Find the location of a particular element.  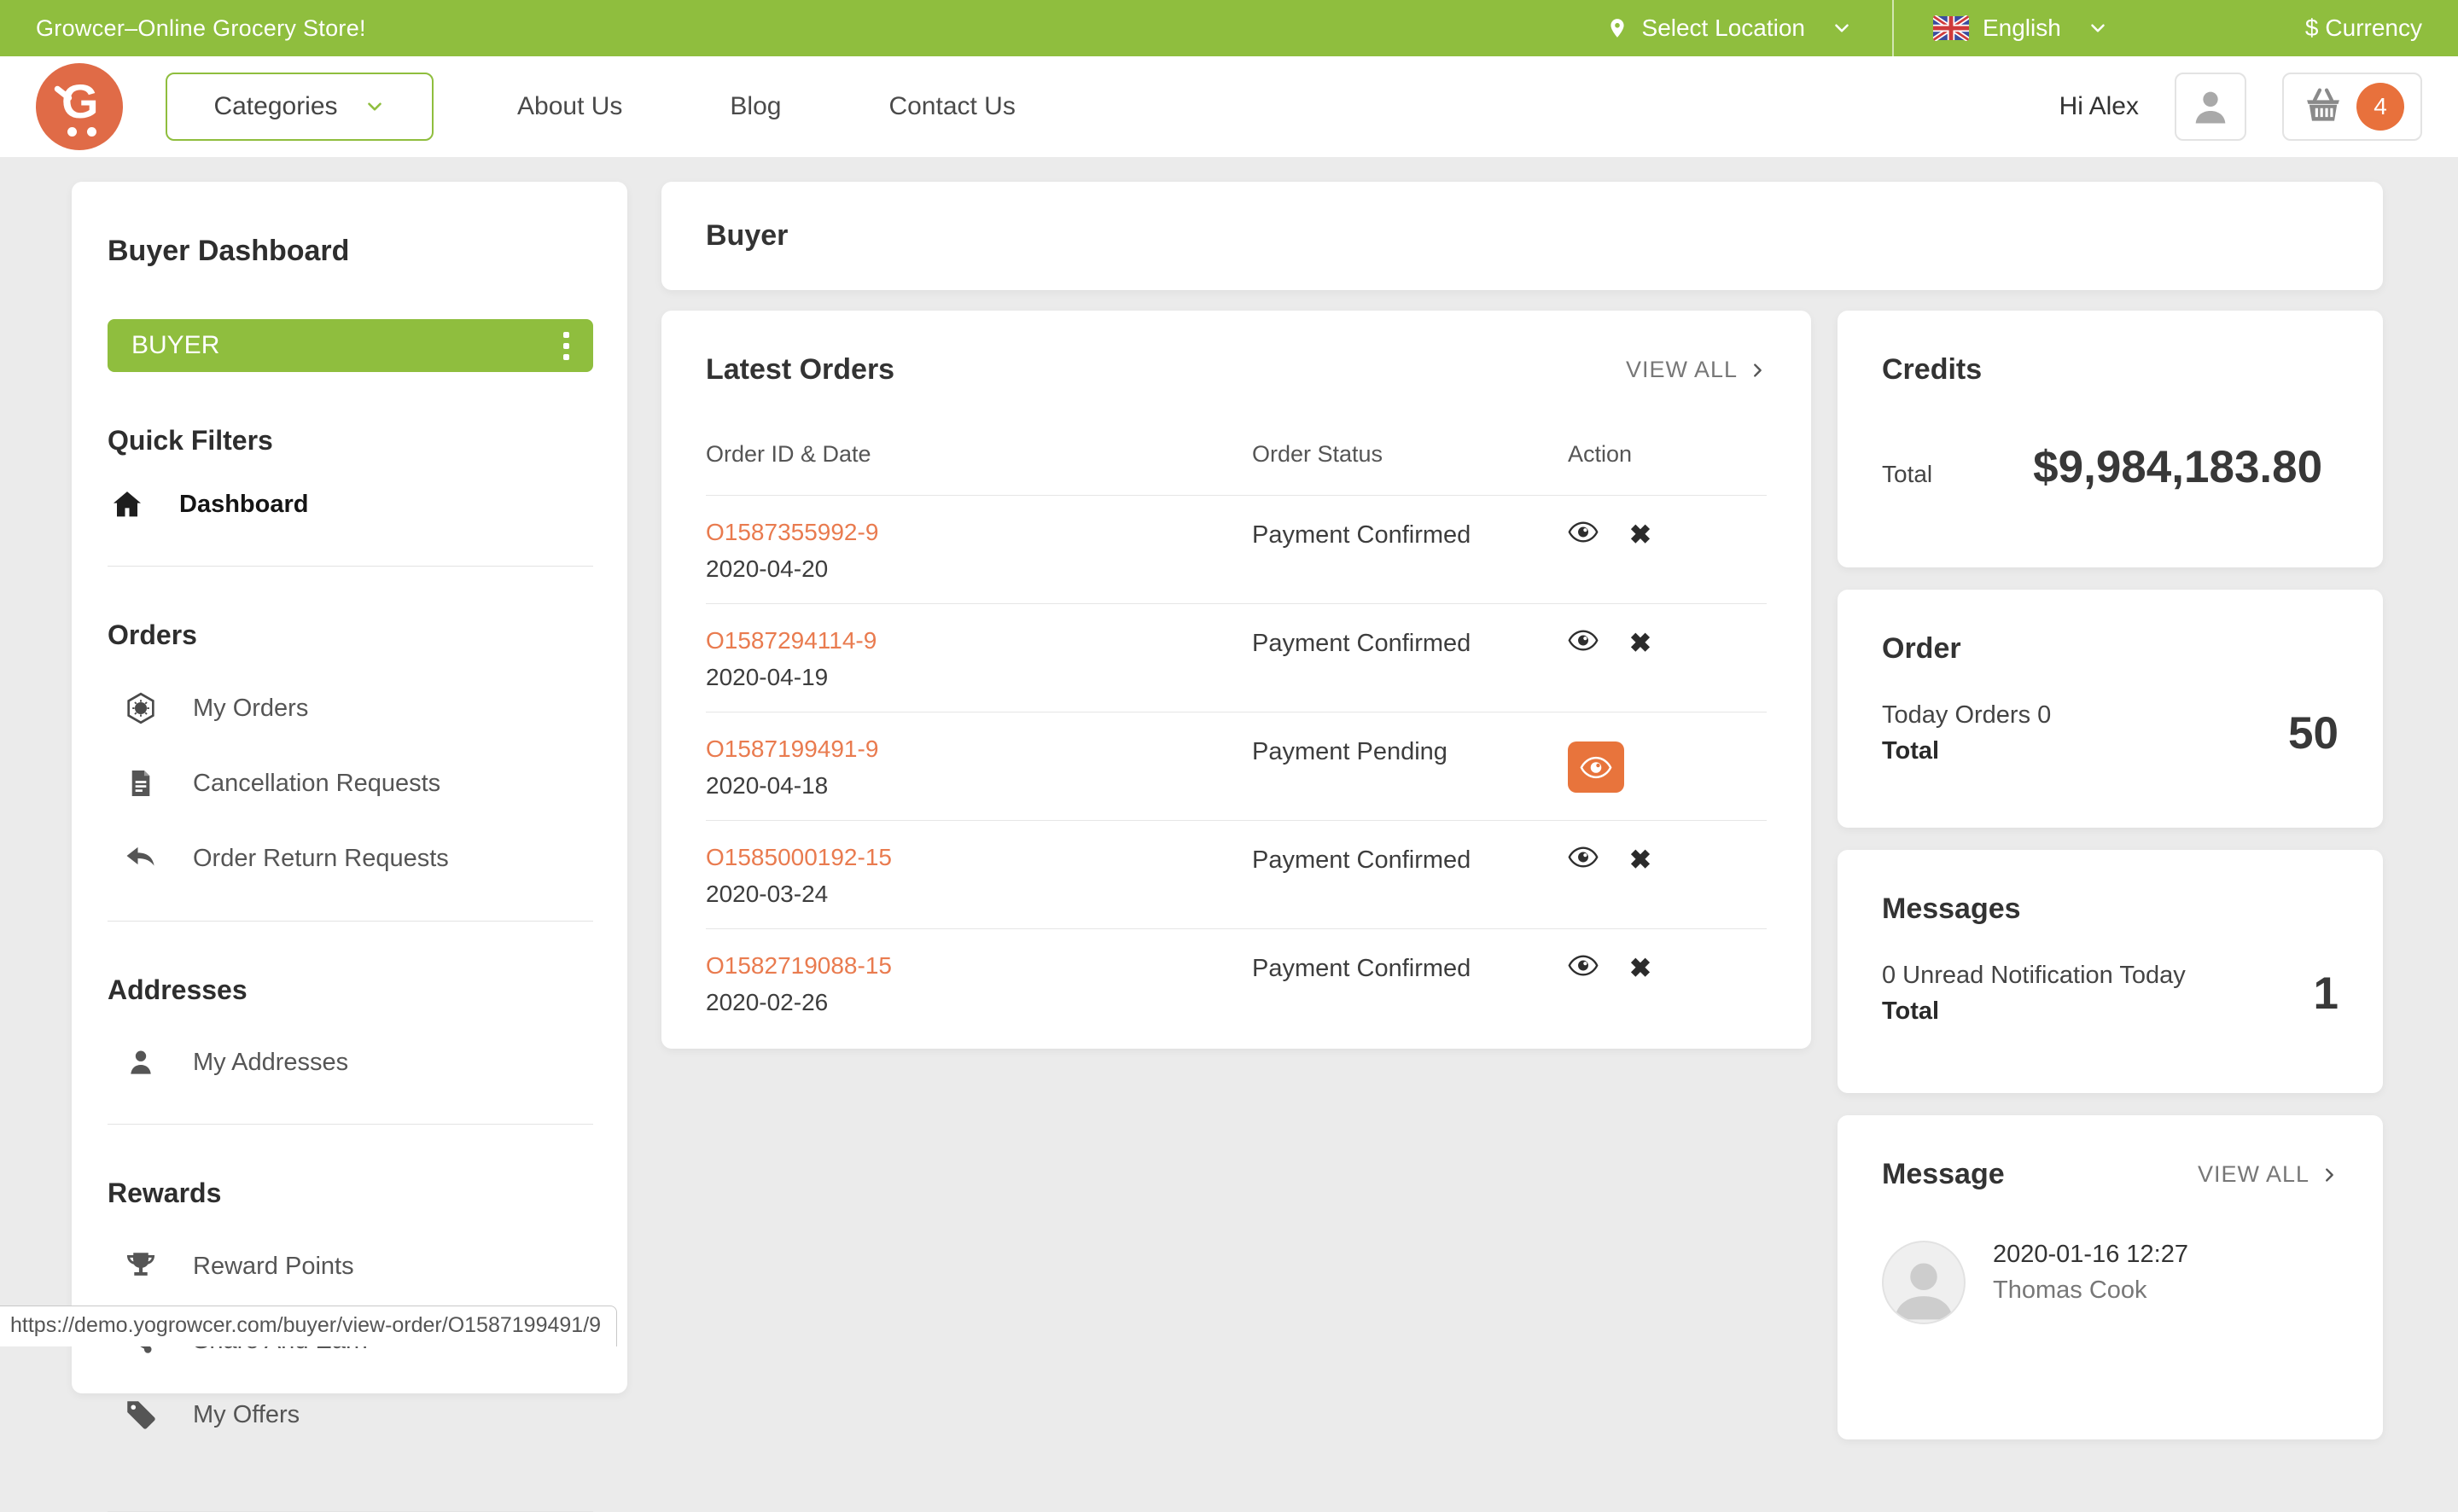

sidebar-item-label: Reward Points is located at coordinates (273, 1266).